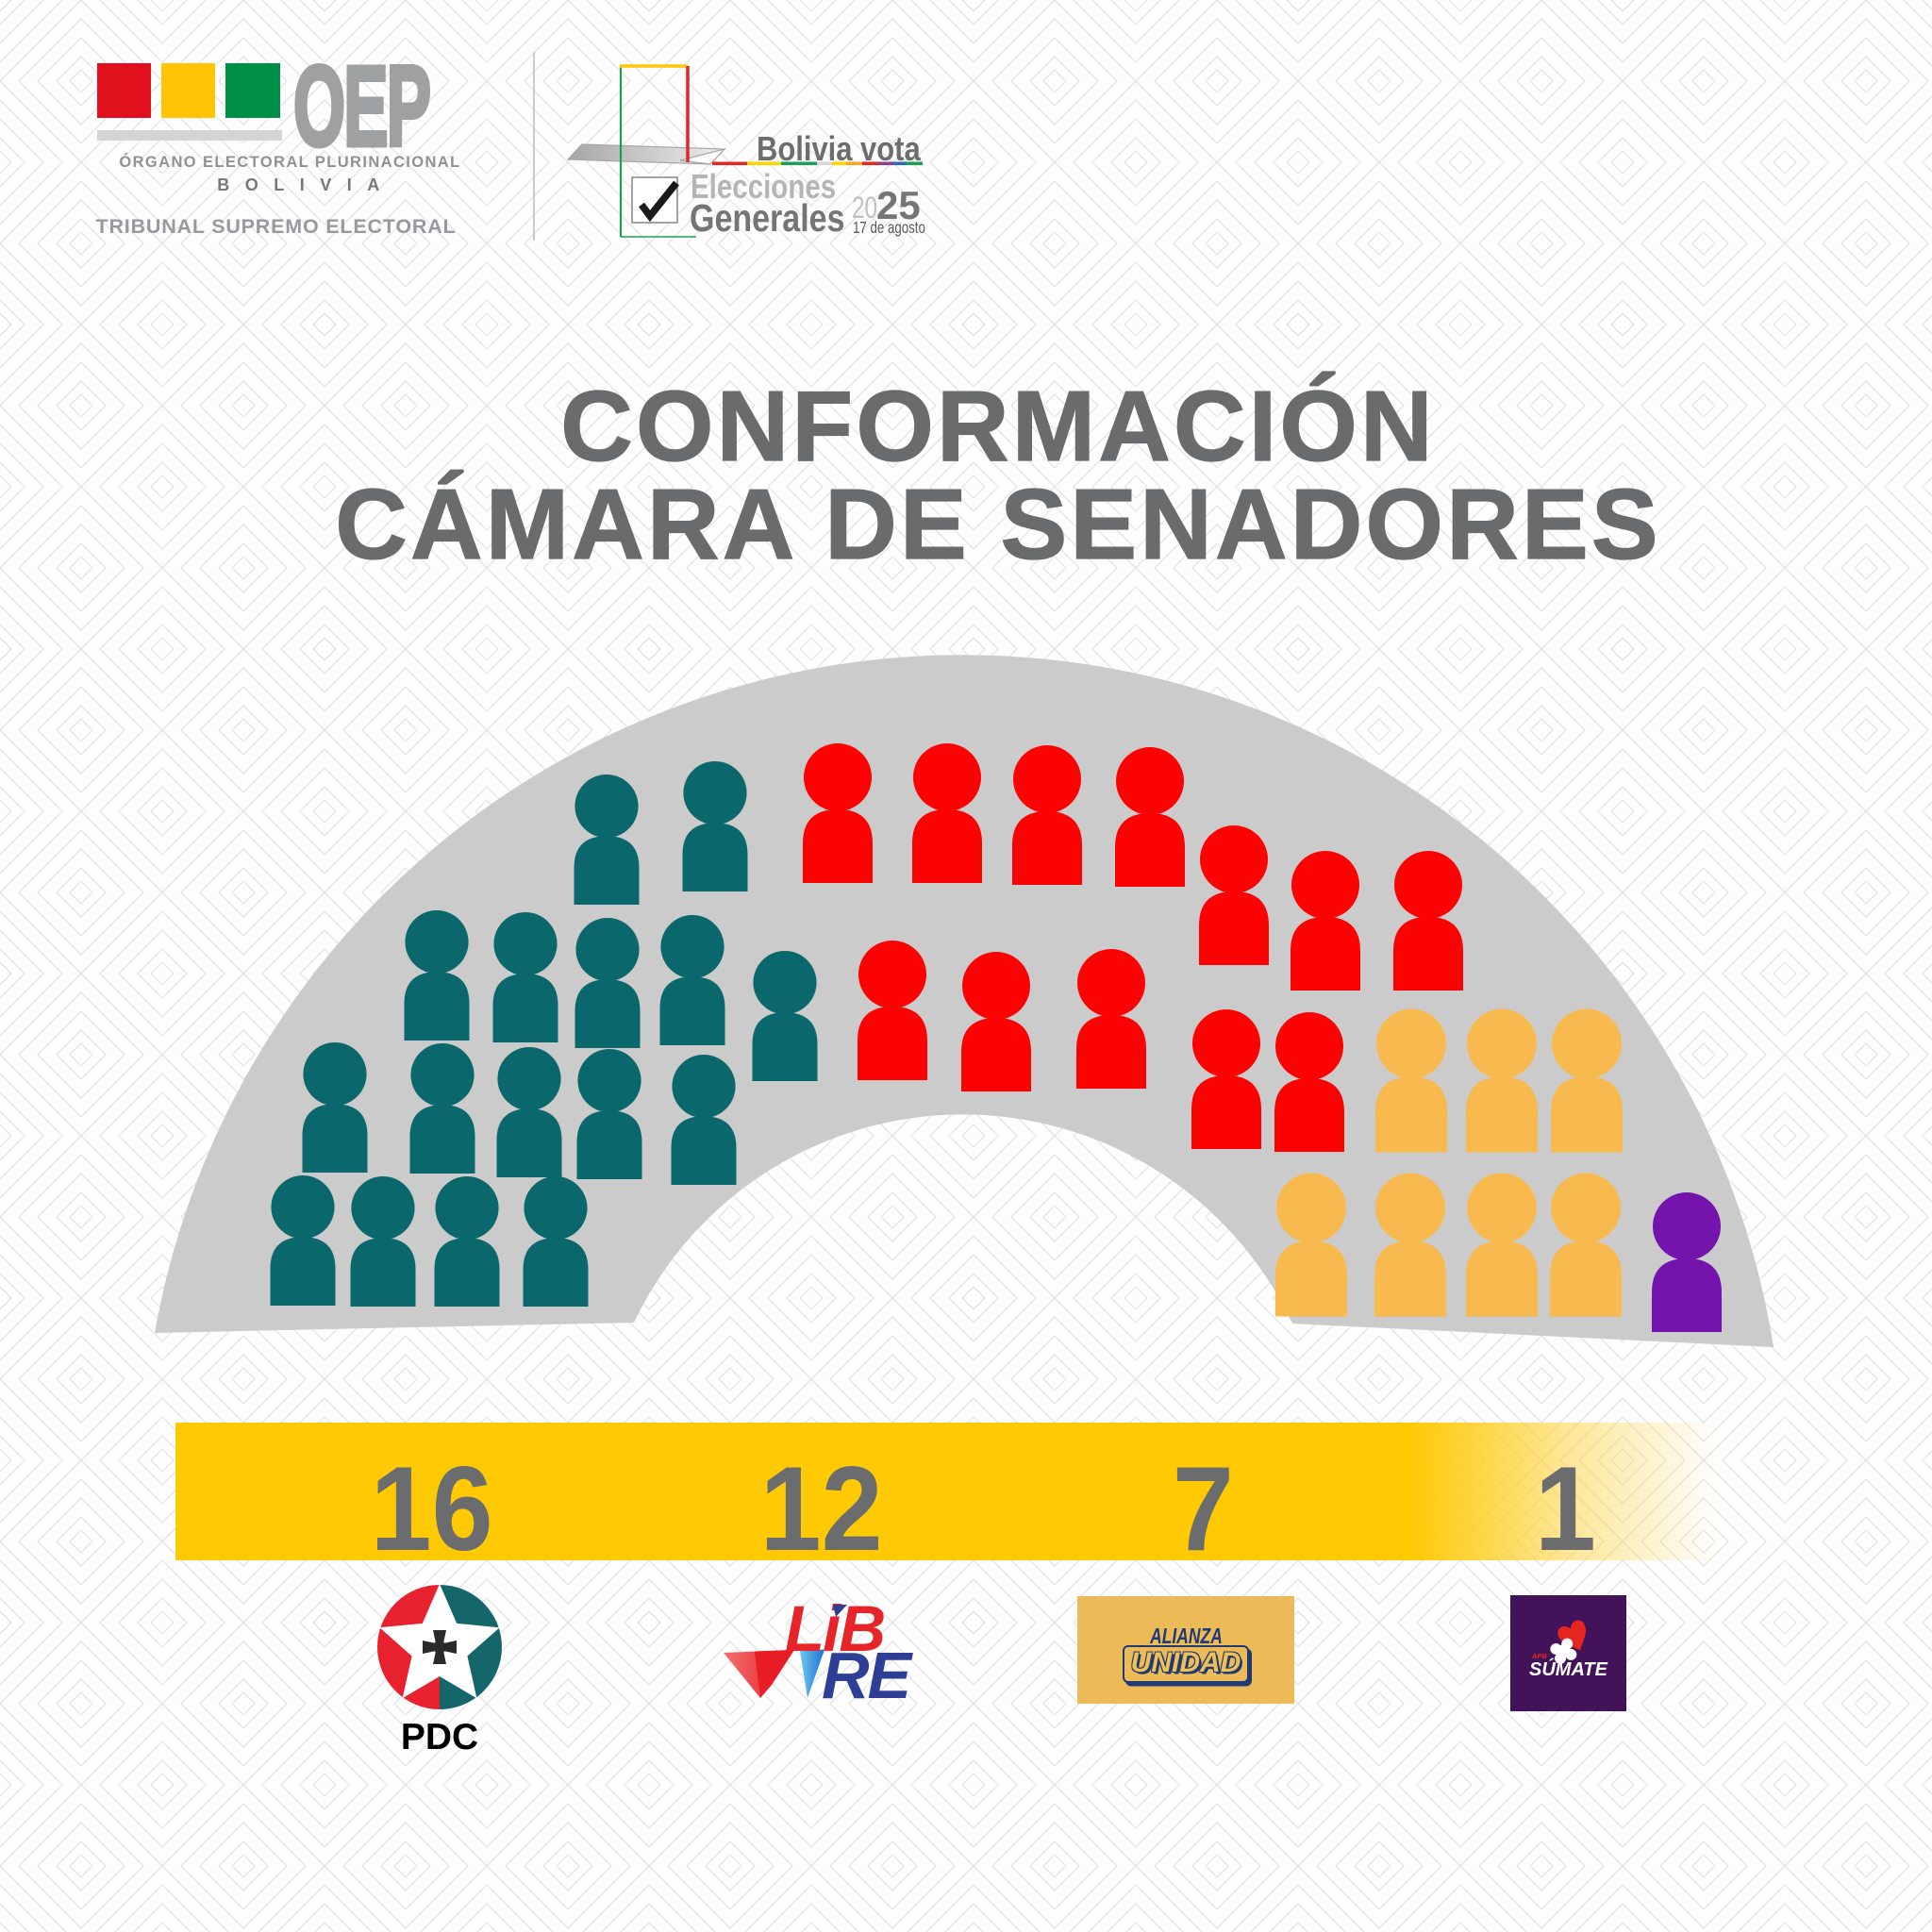 The image size is (1932, 1932). Describe the element at coordinates (440, 1735) in the screenshot. I see `svg-text: PDC` at that location.